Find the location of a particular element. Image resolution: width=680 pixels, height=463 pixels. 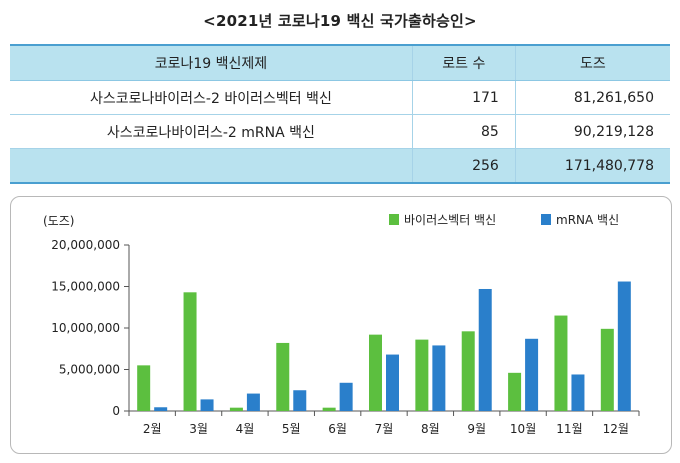

table-row: 사스코로나바이러스-2 mRNA 백신 85 90,219,128 is located at coordinates (340, 131).